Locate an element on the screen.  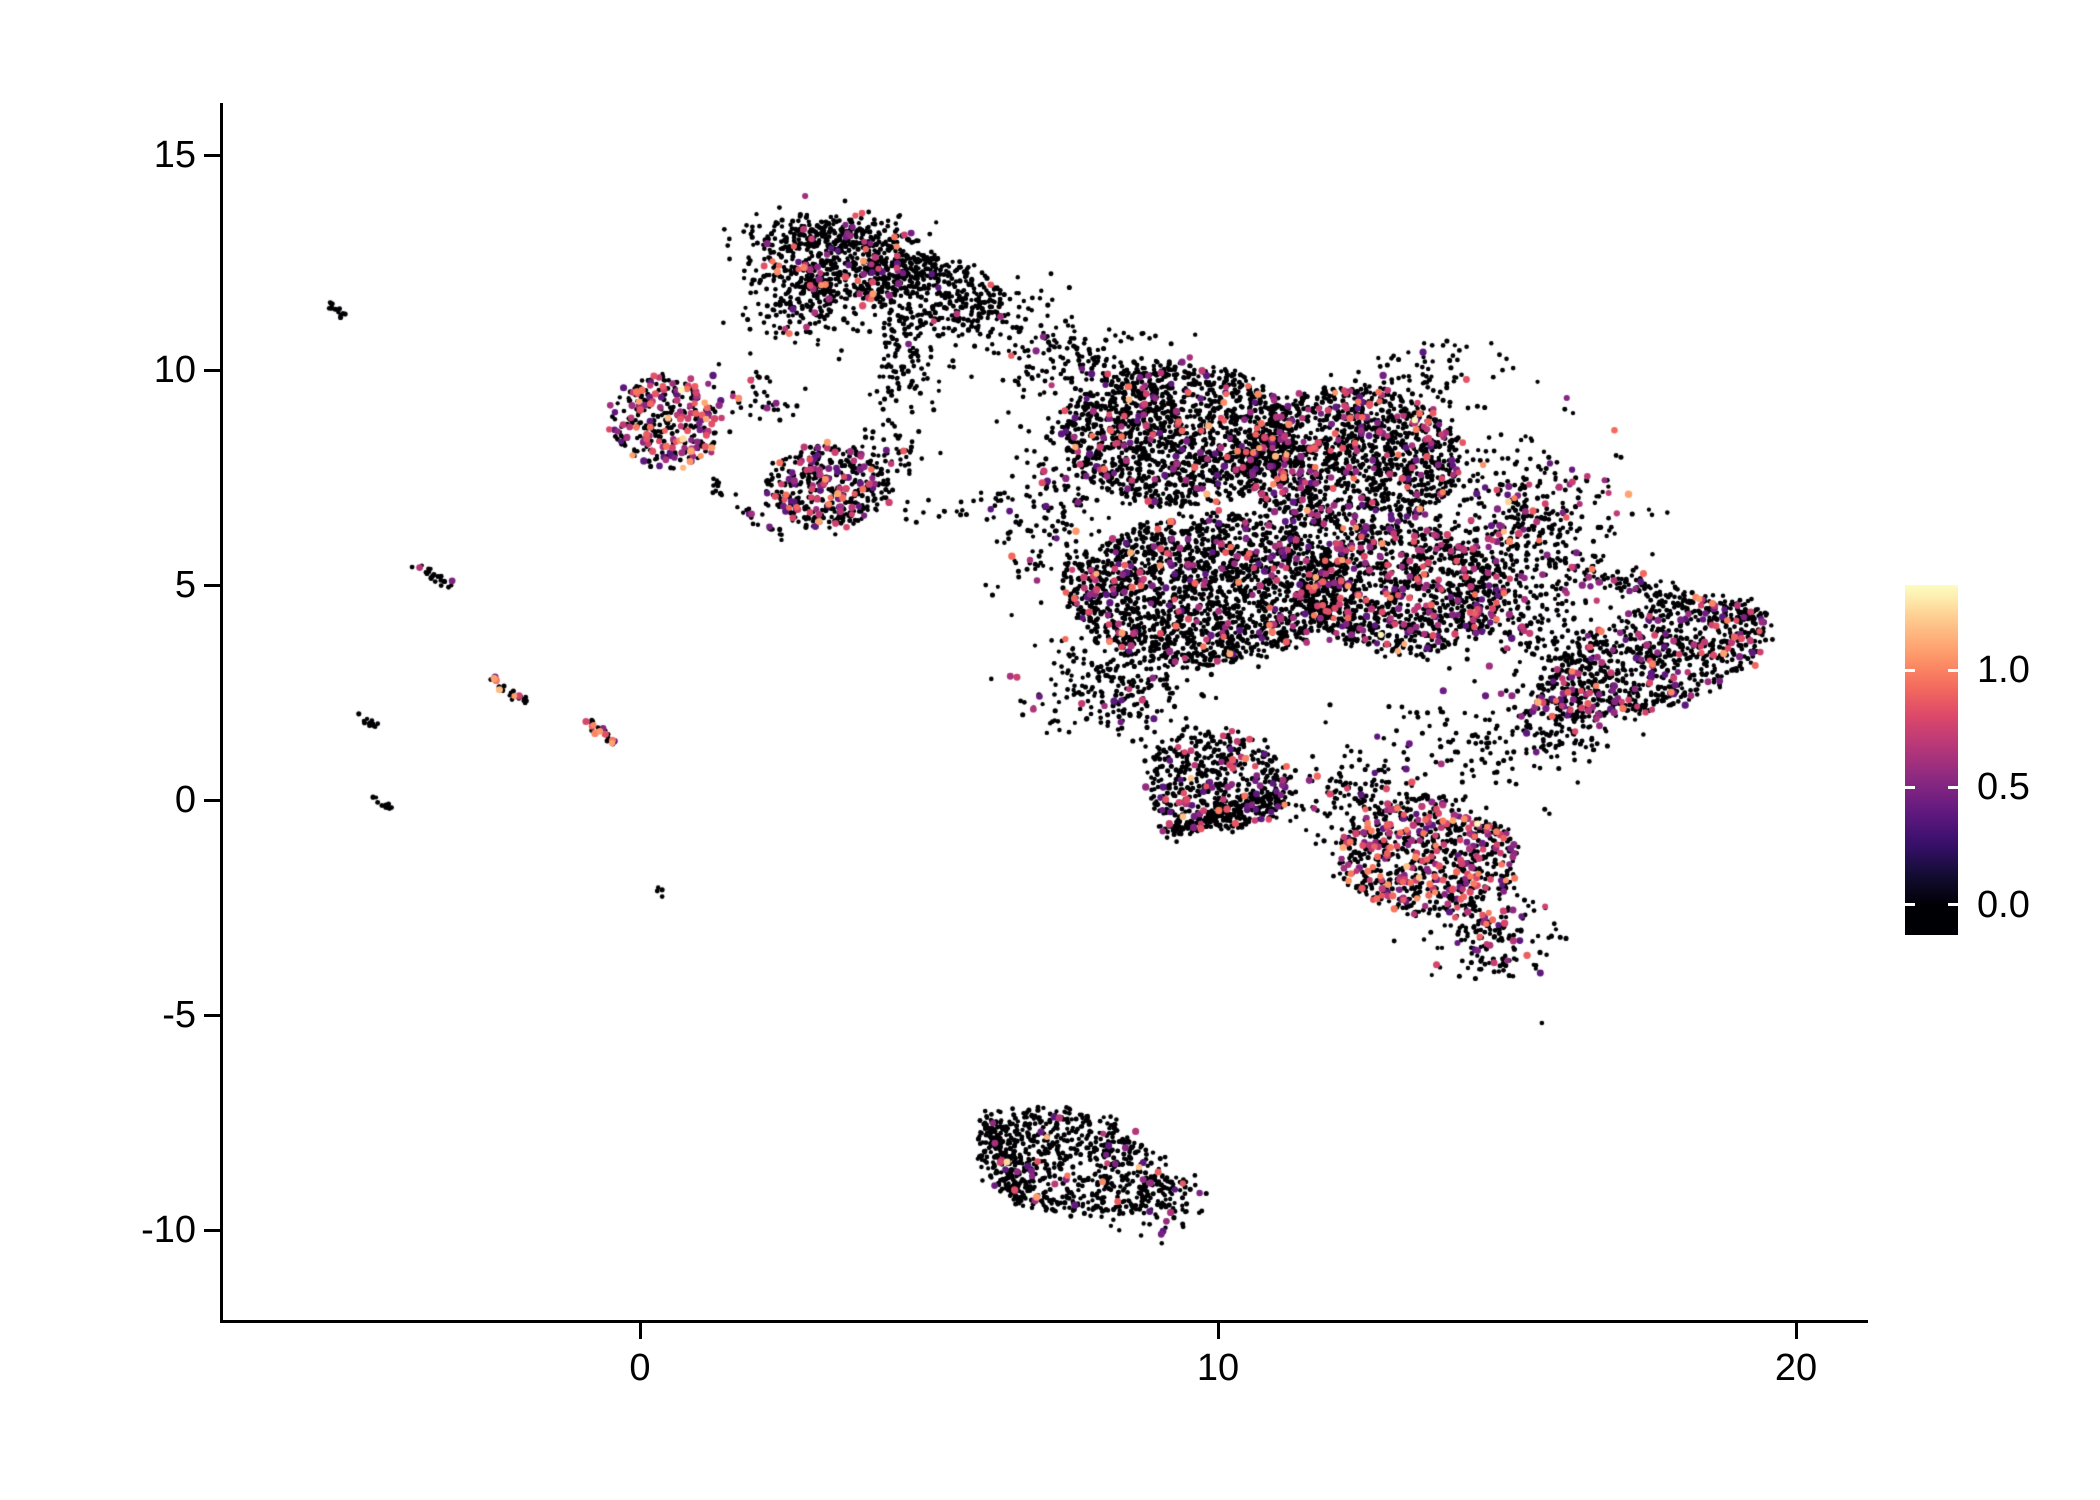
y-tick-label: 0 is located at coordinates (185, 800).